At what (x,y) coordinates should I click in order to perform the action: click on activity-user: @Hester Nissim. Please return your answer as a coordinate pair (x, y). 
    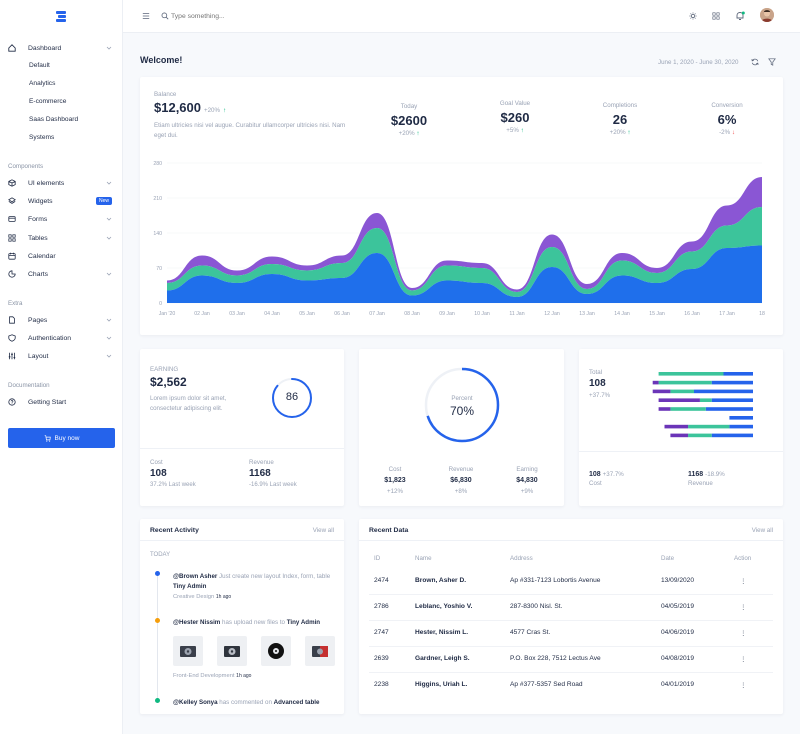
    Looking at the image, I should click on (197, 622).